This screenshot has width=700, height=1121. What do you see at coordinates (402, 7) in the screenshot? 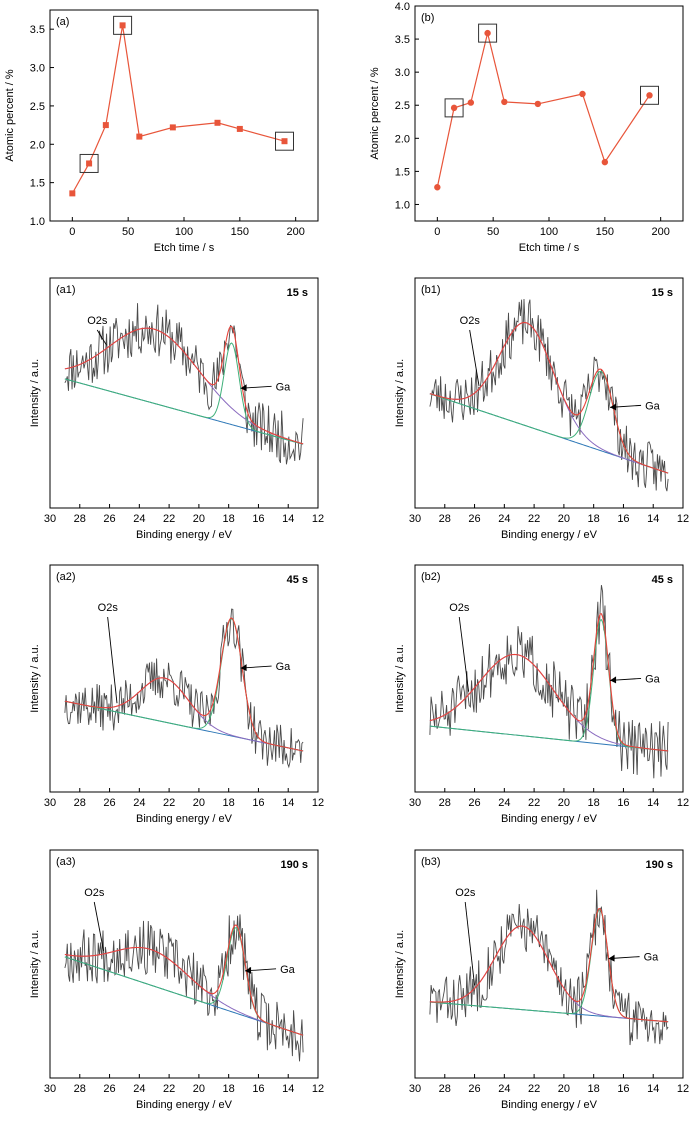
I see `y-tick-label: 4.0` at bounding box center [402, 7].